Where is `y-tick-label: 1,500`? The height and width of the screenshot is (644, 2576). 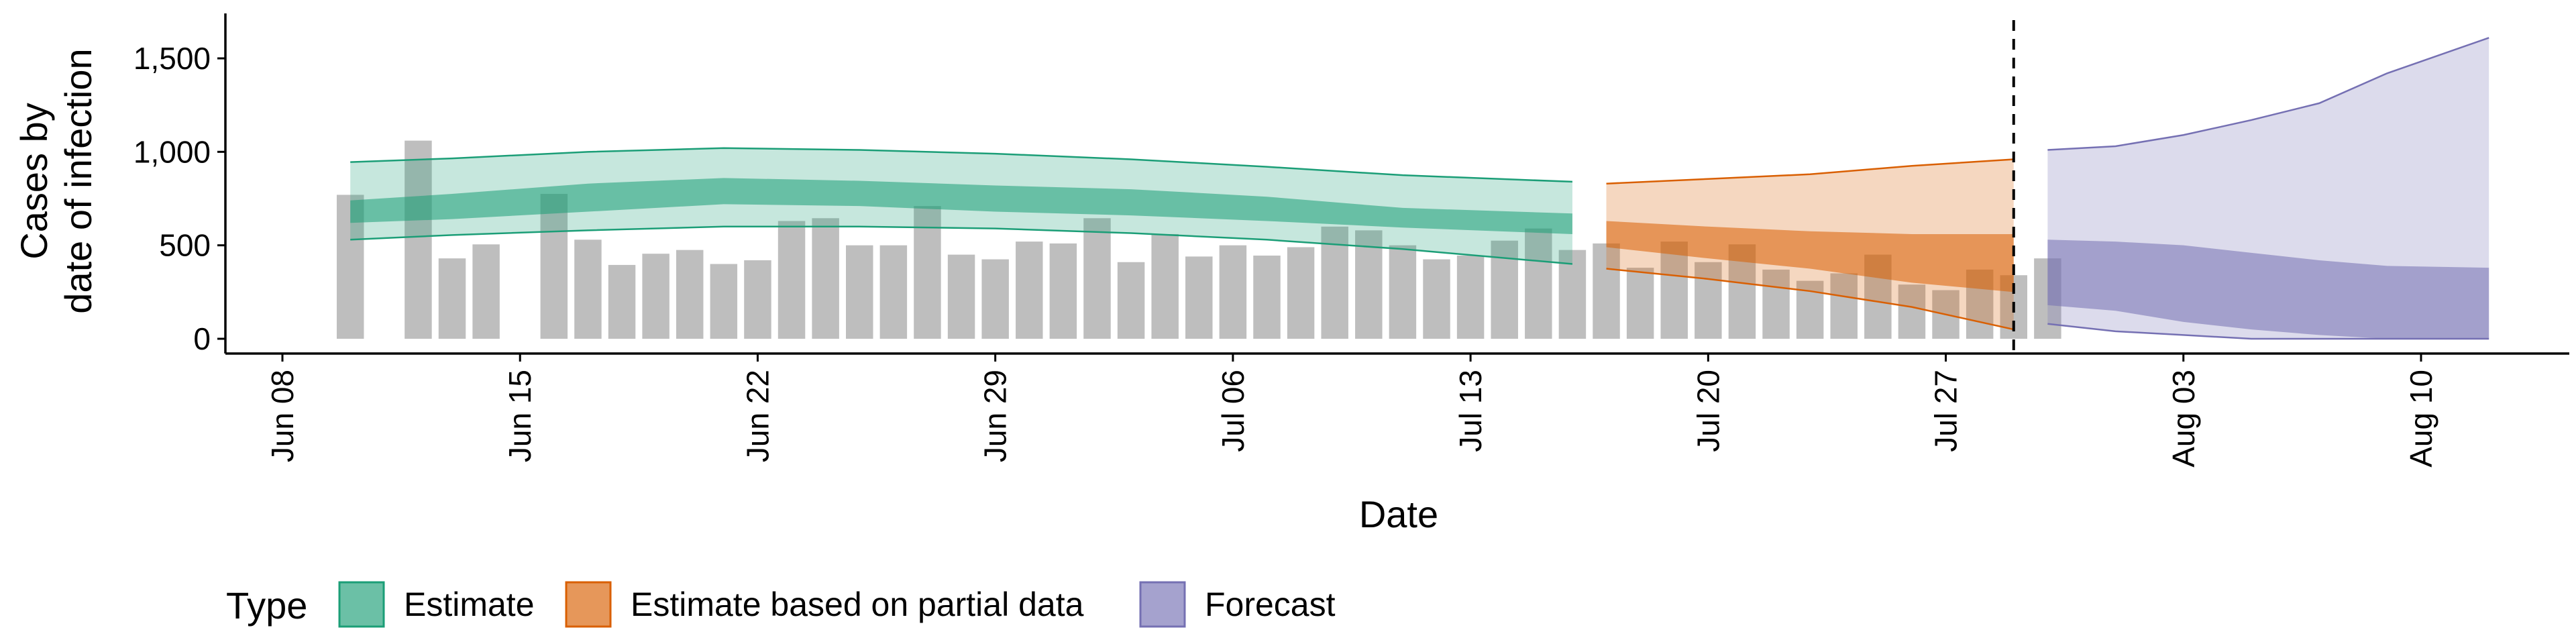
y-tick-label: 1,500 is located at coordinates (172, 58).